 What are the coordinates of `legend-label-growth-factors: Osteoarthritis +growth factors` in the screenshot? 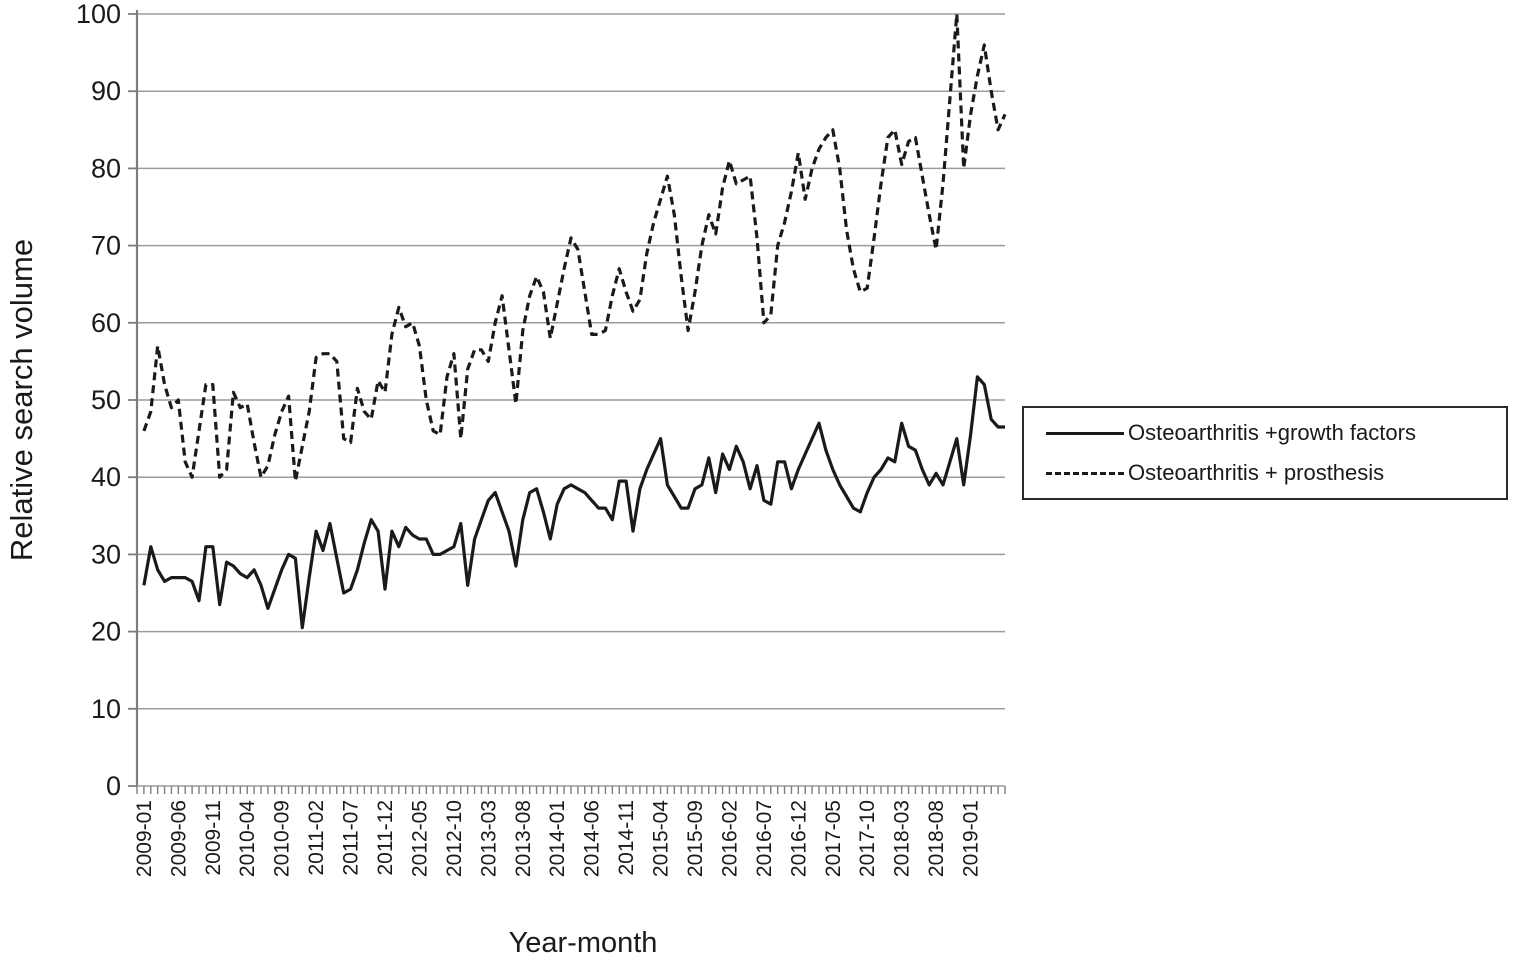 It's located at (1272, 432).